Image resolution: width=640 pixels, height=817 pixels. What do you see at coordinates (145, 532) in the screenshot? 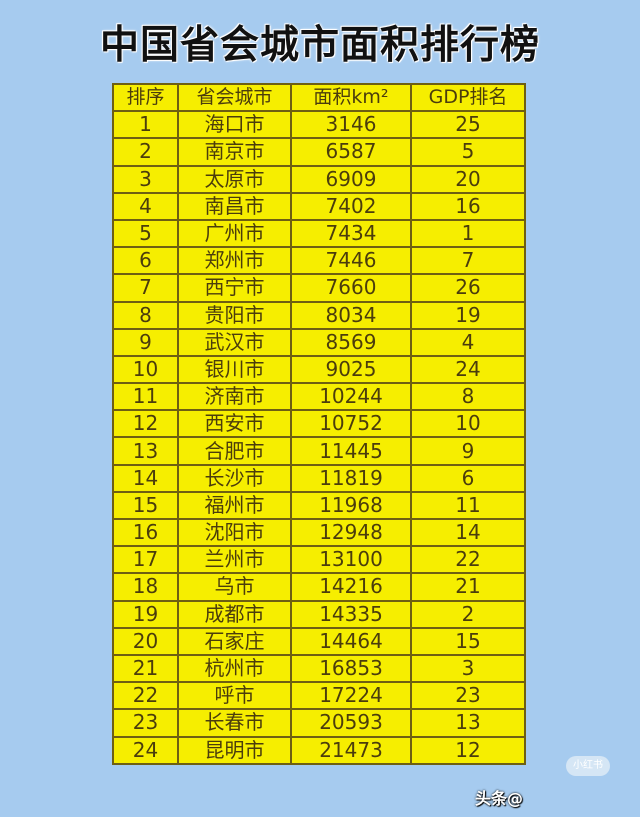
I see `rank-cell: 16` at bounding box center [145, 532].